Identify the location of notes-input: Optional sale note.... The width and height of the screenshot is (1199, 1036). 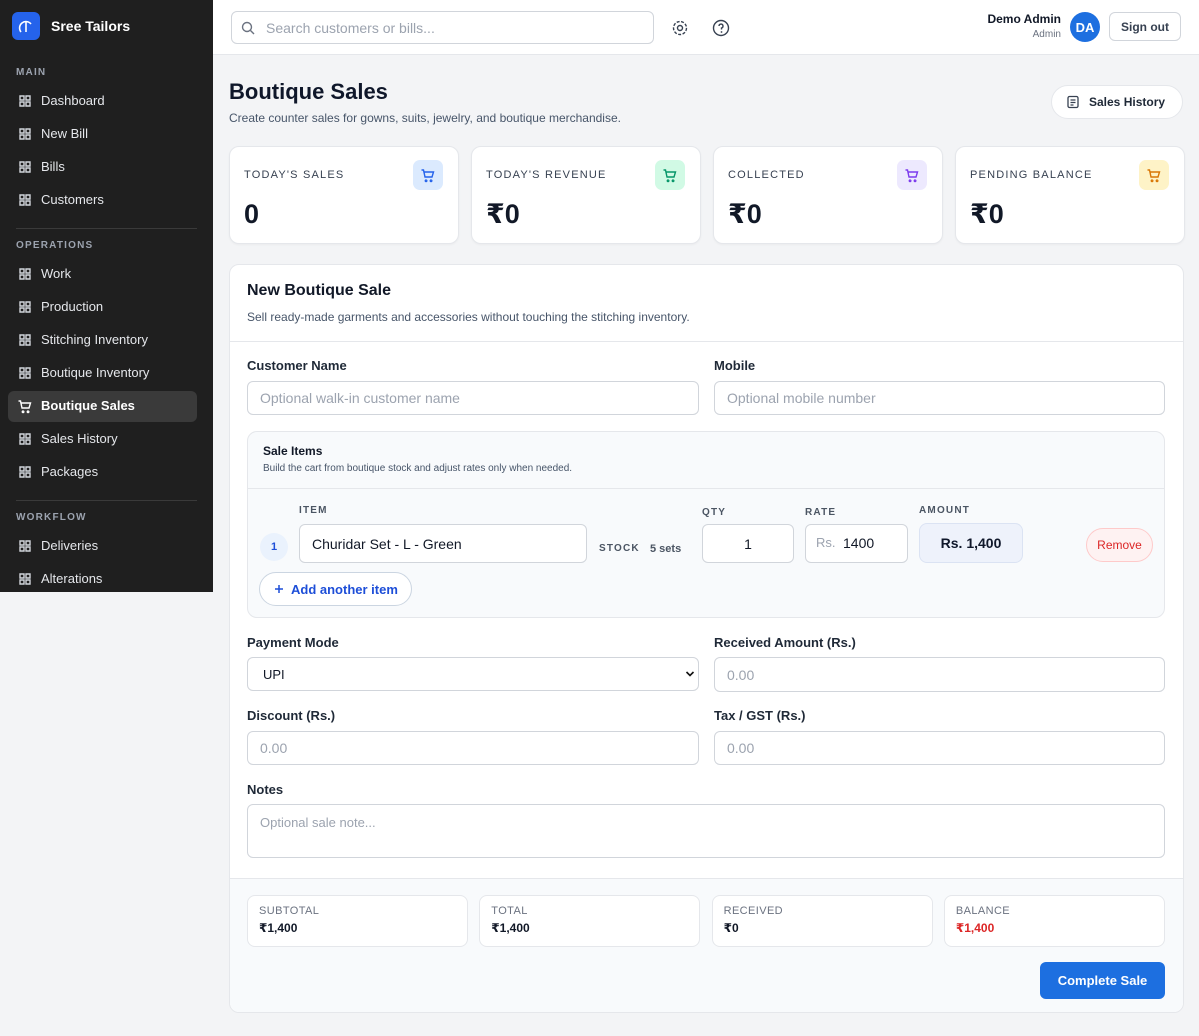
(706, 831).